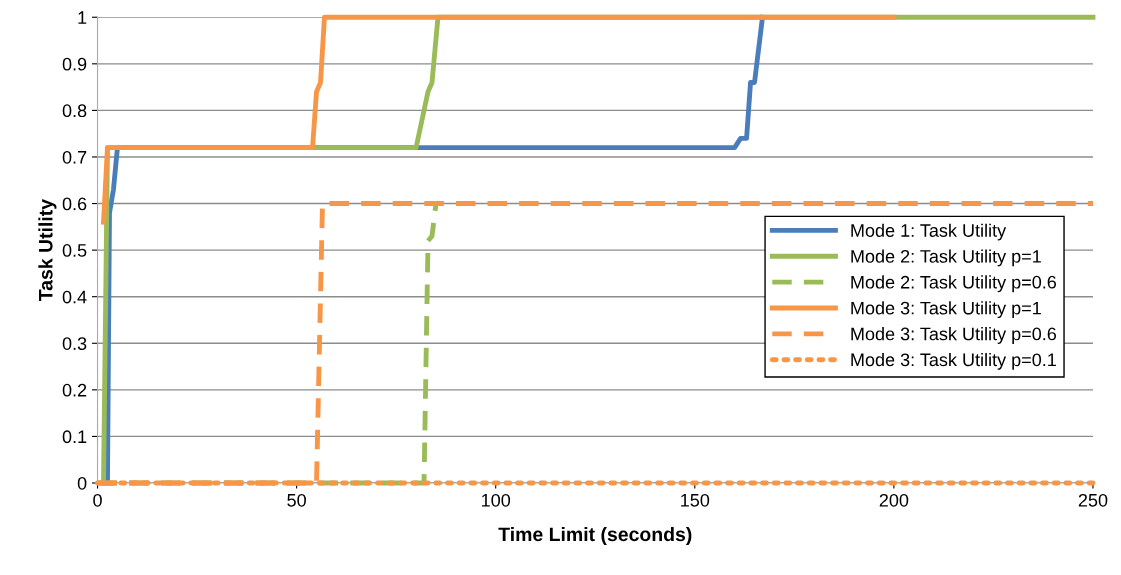  I want to click on y-tick-label: 0.1, so click(74, 437).